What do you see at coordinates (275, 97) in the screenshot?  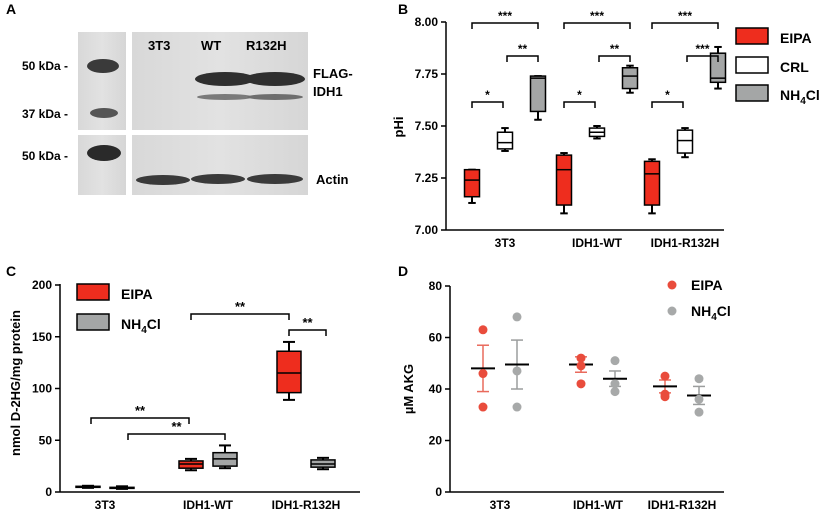 I see `flag-band-lower-r132h` at bounding box center [275, 97].